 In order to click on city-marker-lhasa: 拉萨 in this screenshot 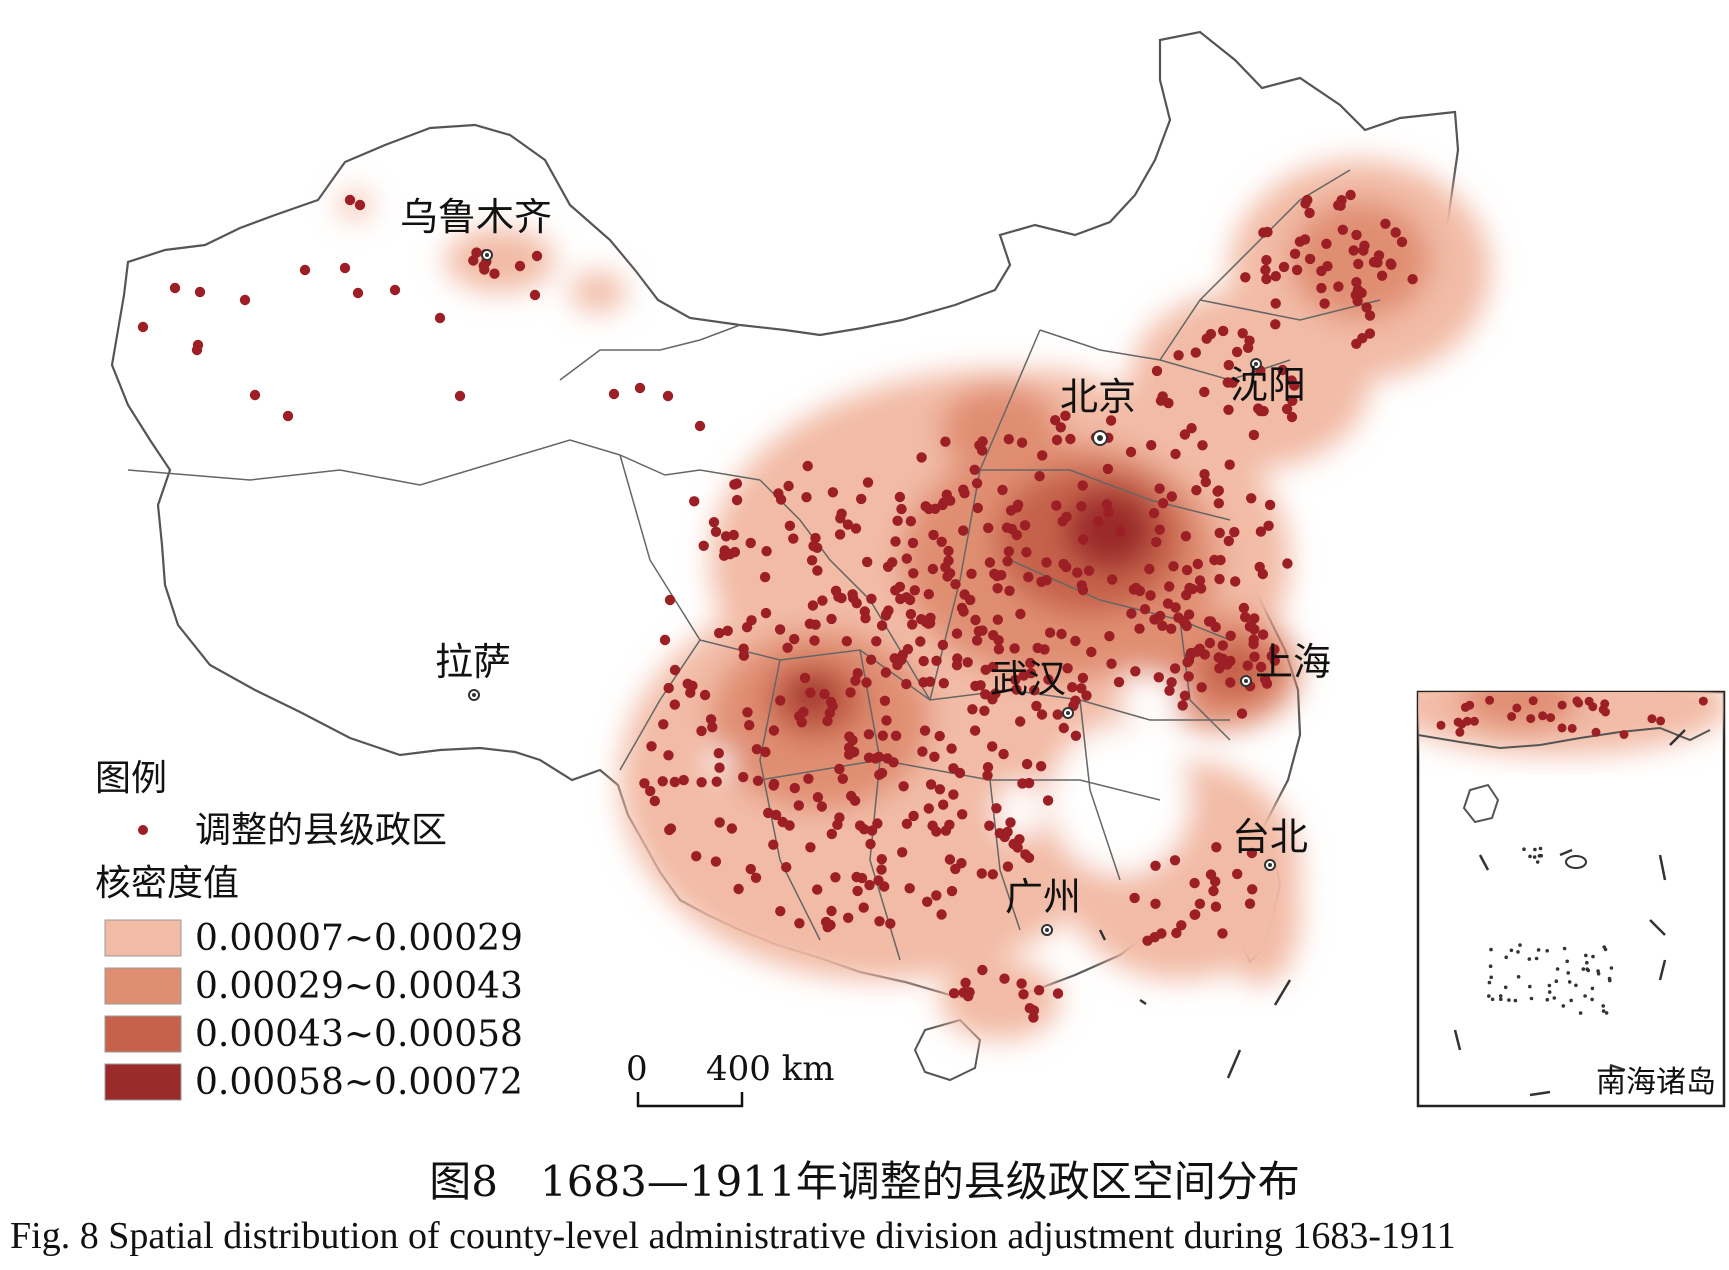, I will do `click(473, 670)`.